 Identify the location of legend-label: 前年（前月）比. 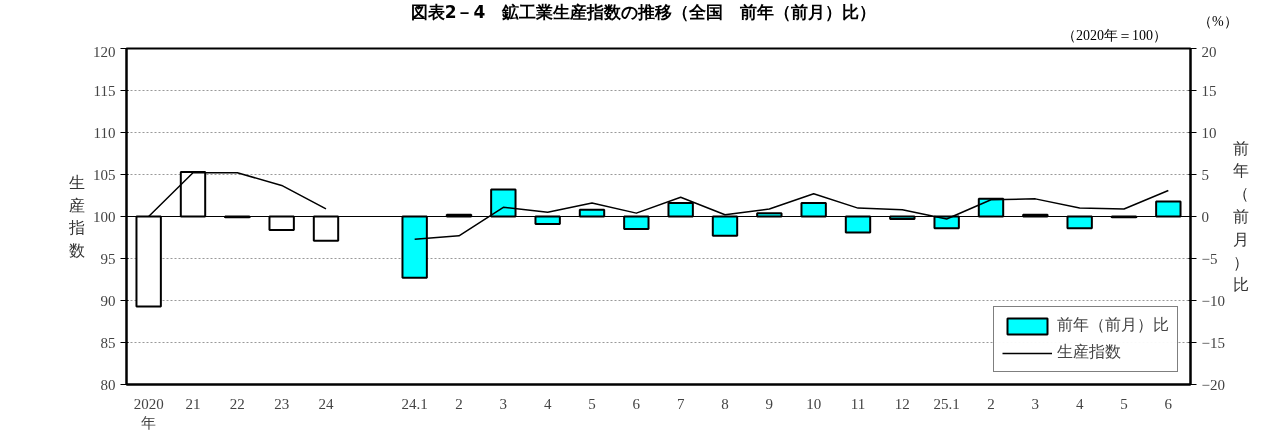
(1113, 325).